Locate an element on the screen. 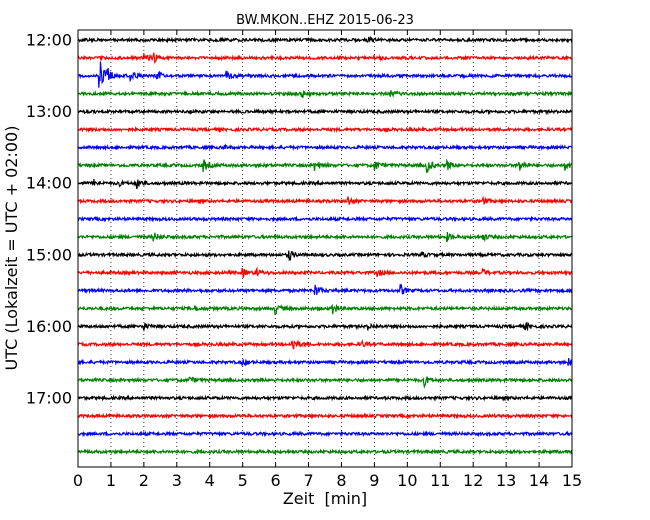  x-tick-label: 2 is located at coordinates (144, 480).